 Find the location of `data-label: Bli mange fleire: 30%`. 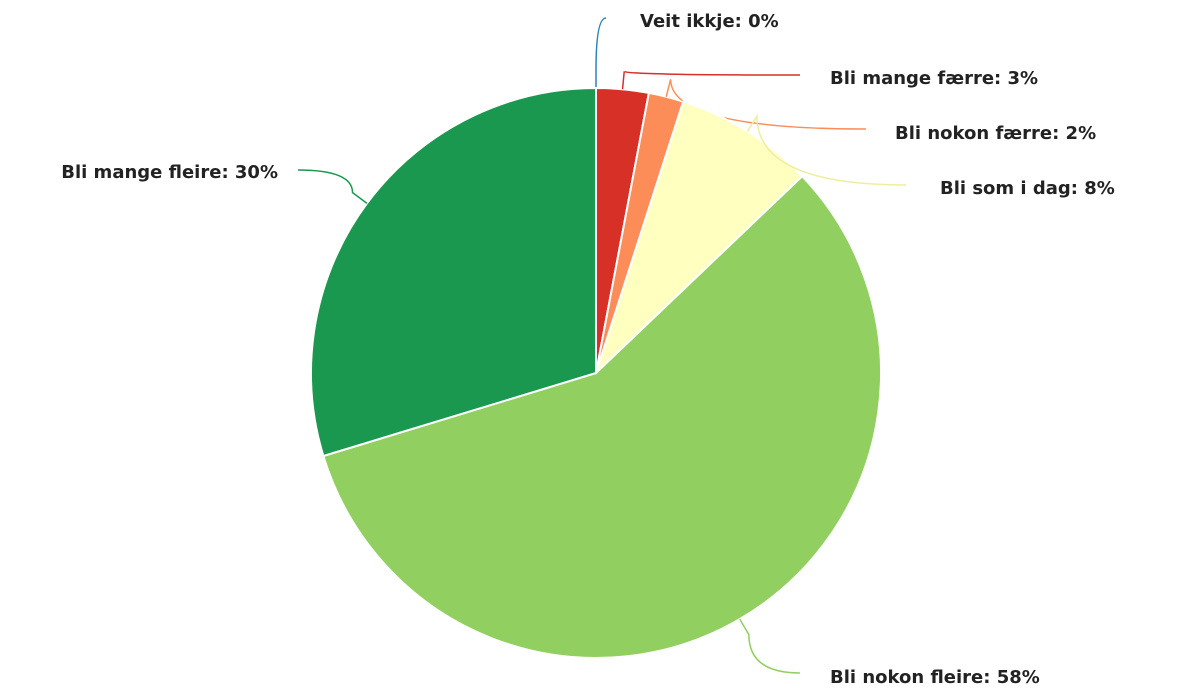

data-label: Bli mange fleire: 30% is located at coordinates (169, 172).